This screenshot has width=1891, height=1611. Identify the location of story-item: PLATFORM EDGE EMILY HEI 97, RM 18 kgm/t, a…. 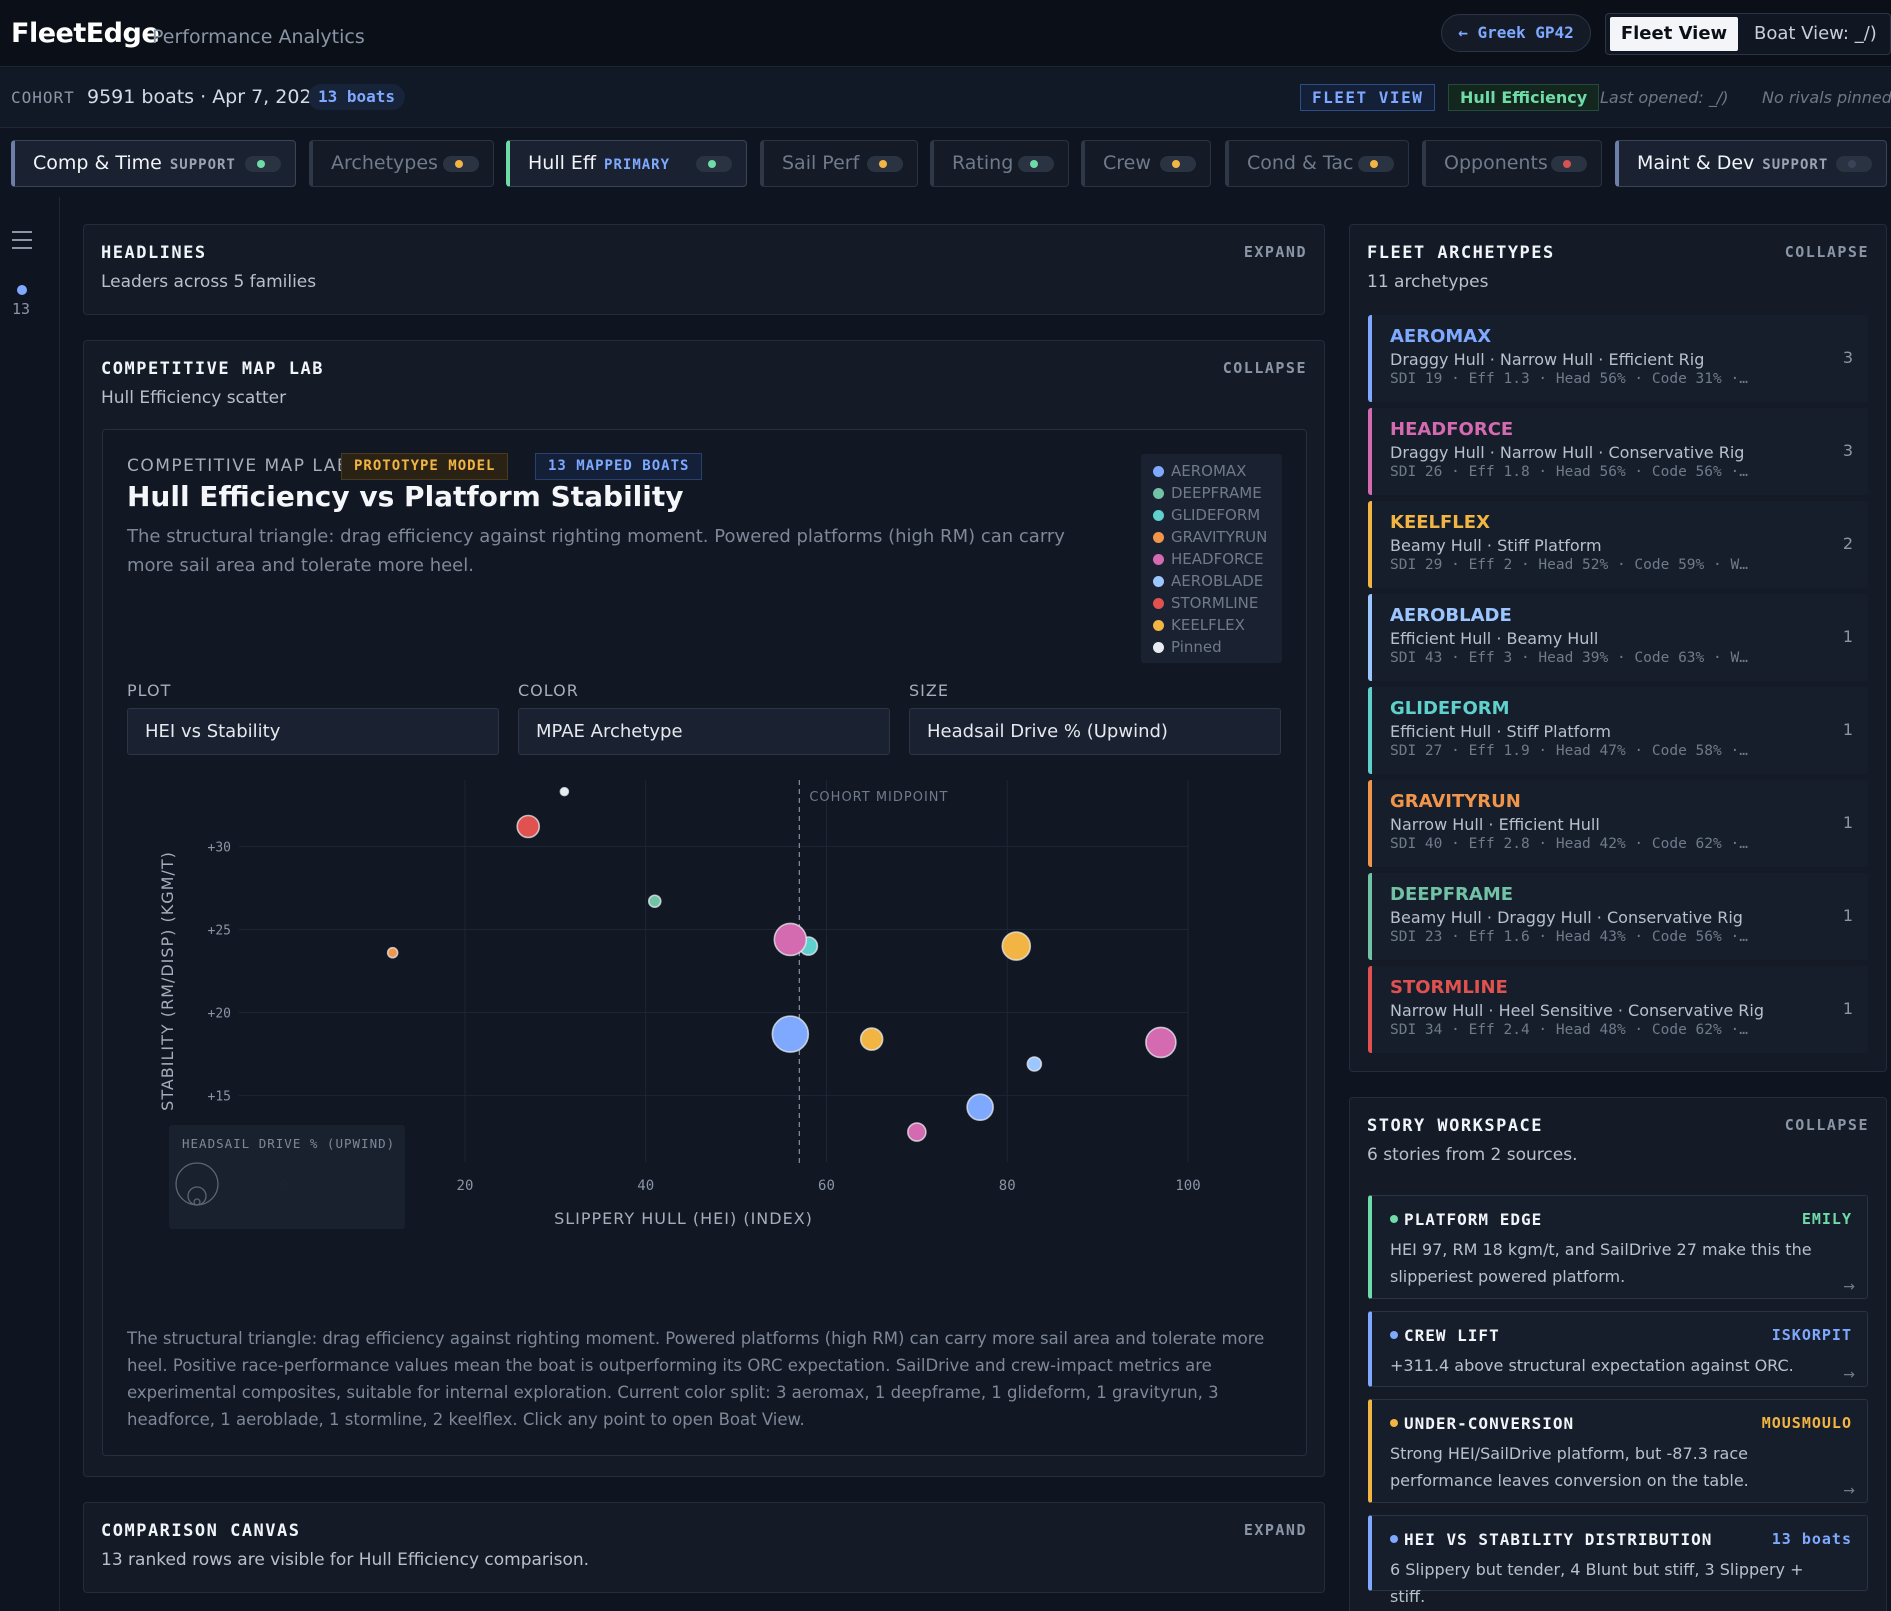
(1618, 1247).